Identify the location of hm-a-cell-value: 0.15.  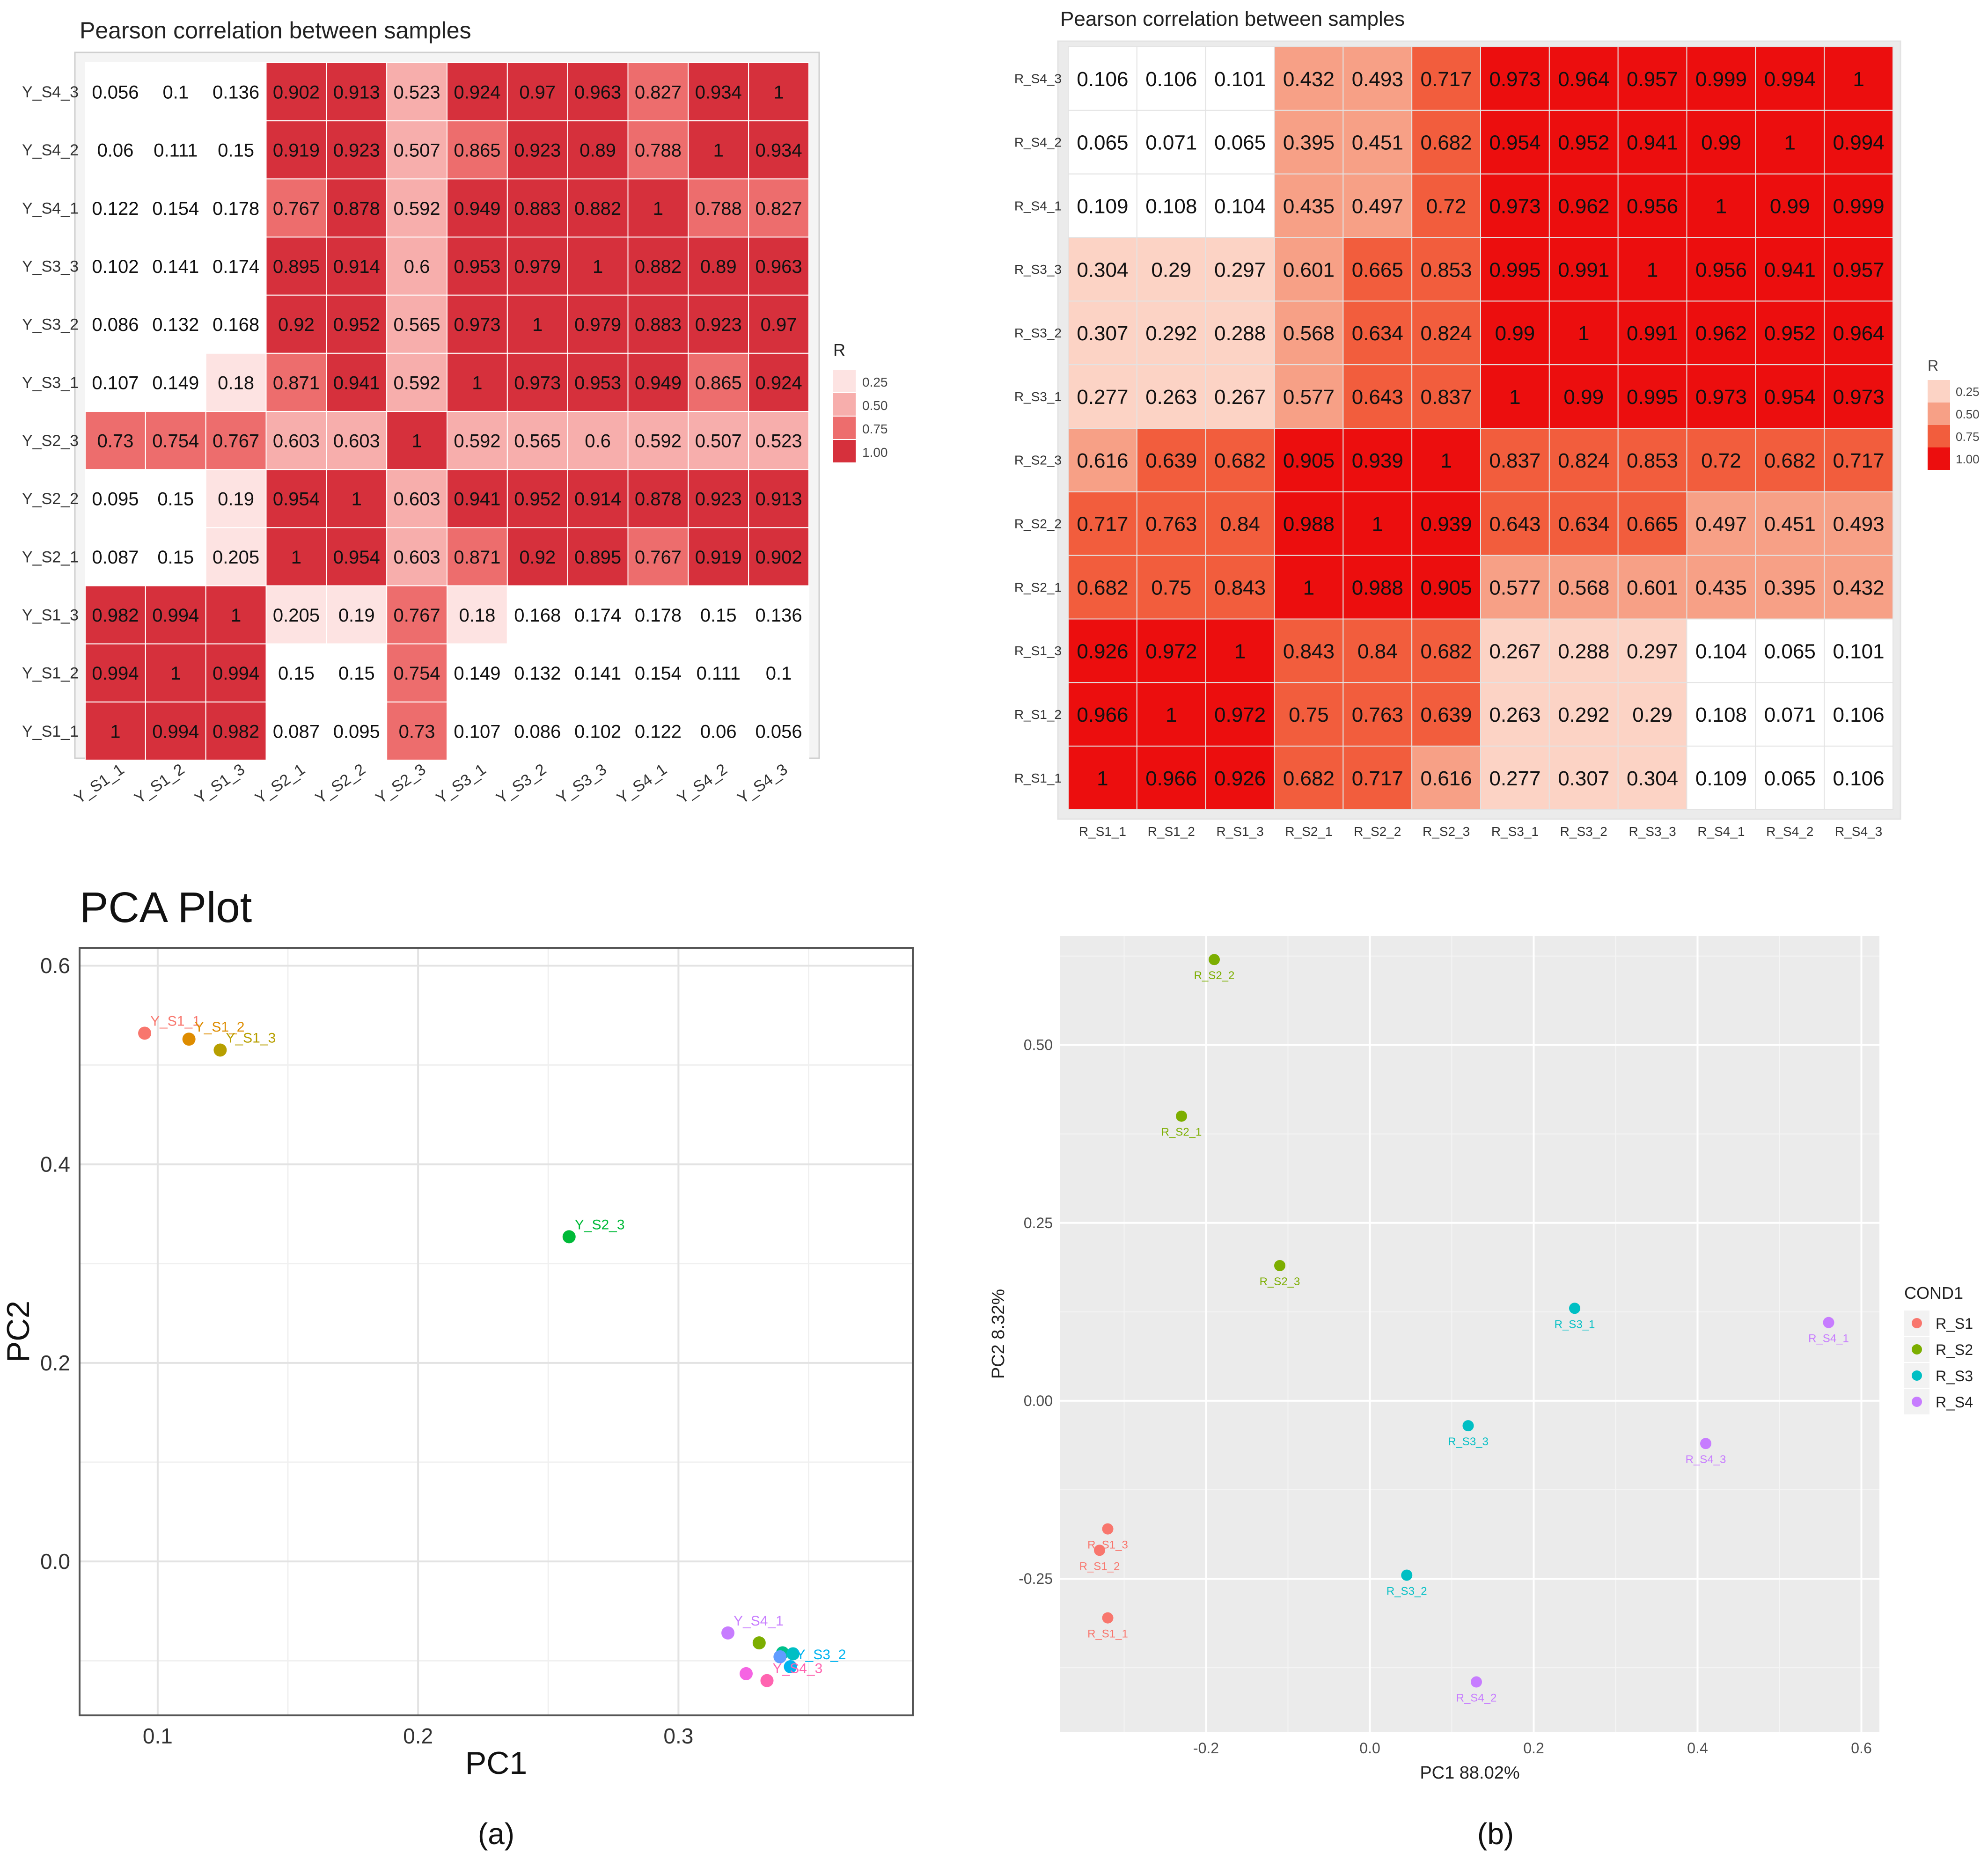
(175, 499).